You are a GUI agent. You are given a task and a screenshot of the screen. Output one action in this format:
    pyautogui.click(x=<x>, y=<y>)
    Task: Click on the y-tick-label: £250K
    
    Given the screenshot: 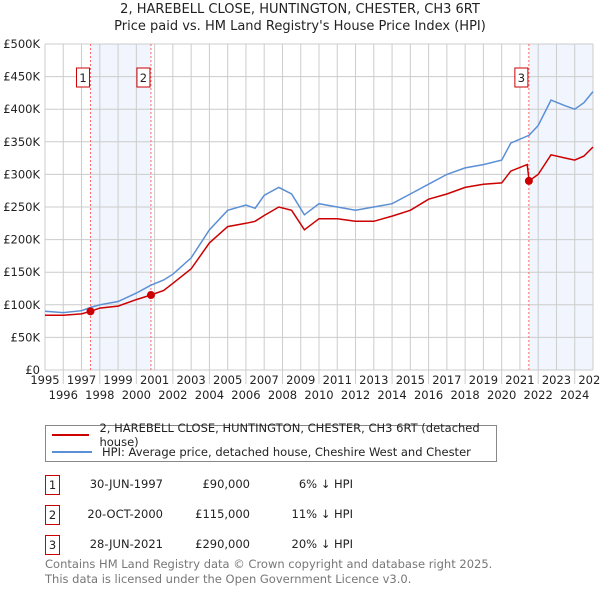 What is the action you would take?
    pyautogui.click(x=21, y=207)
    